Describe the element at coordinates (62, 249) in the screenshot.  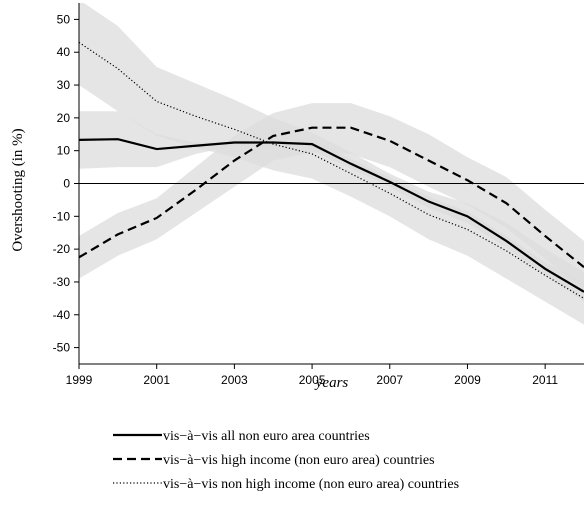
I see `y-tick-label: -20` at that location.